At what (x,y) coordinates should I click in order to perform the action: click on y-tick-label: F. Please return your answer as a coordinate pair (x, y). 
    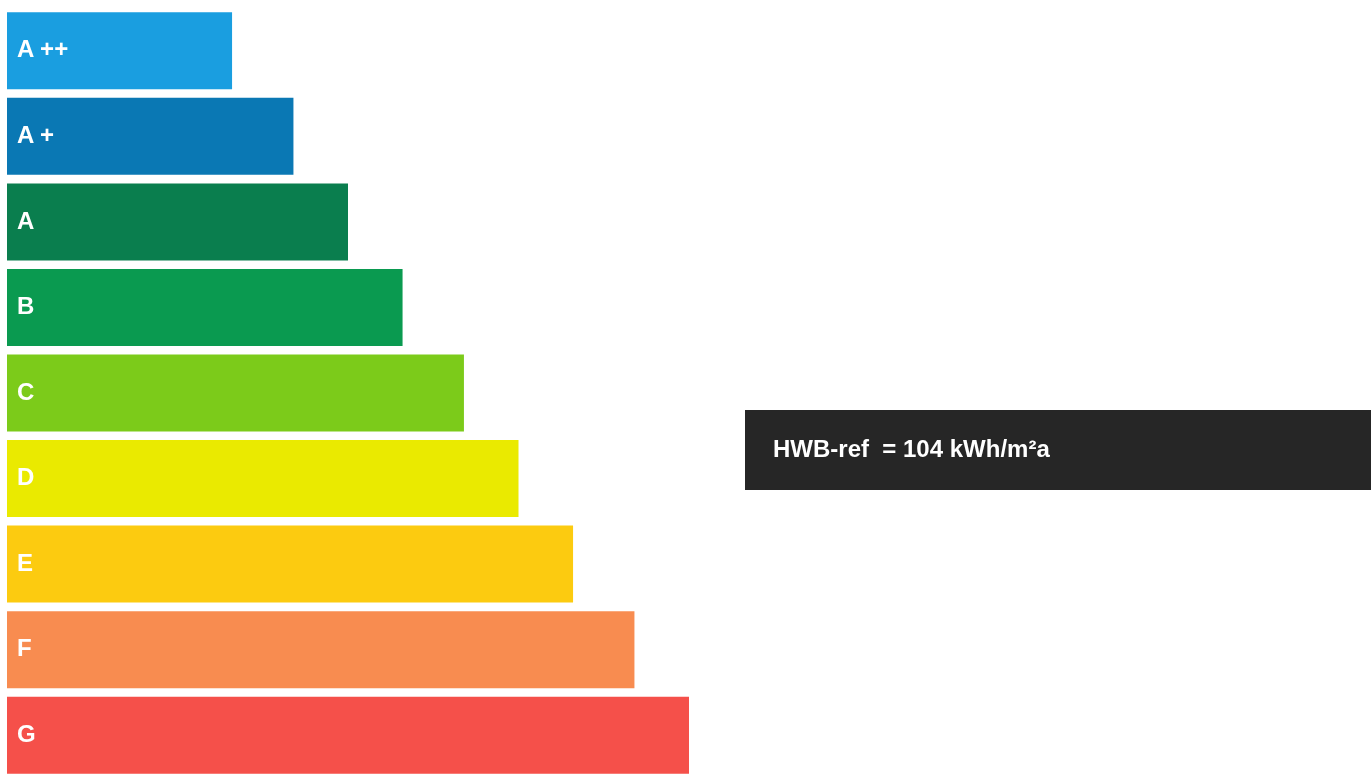
    Looking at the image, I should click on (24, 648).